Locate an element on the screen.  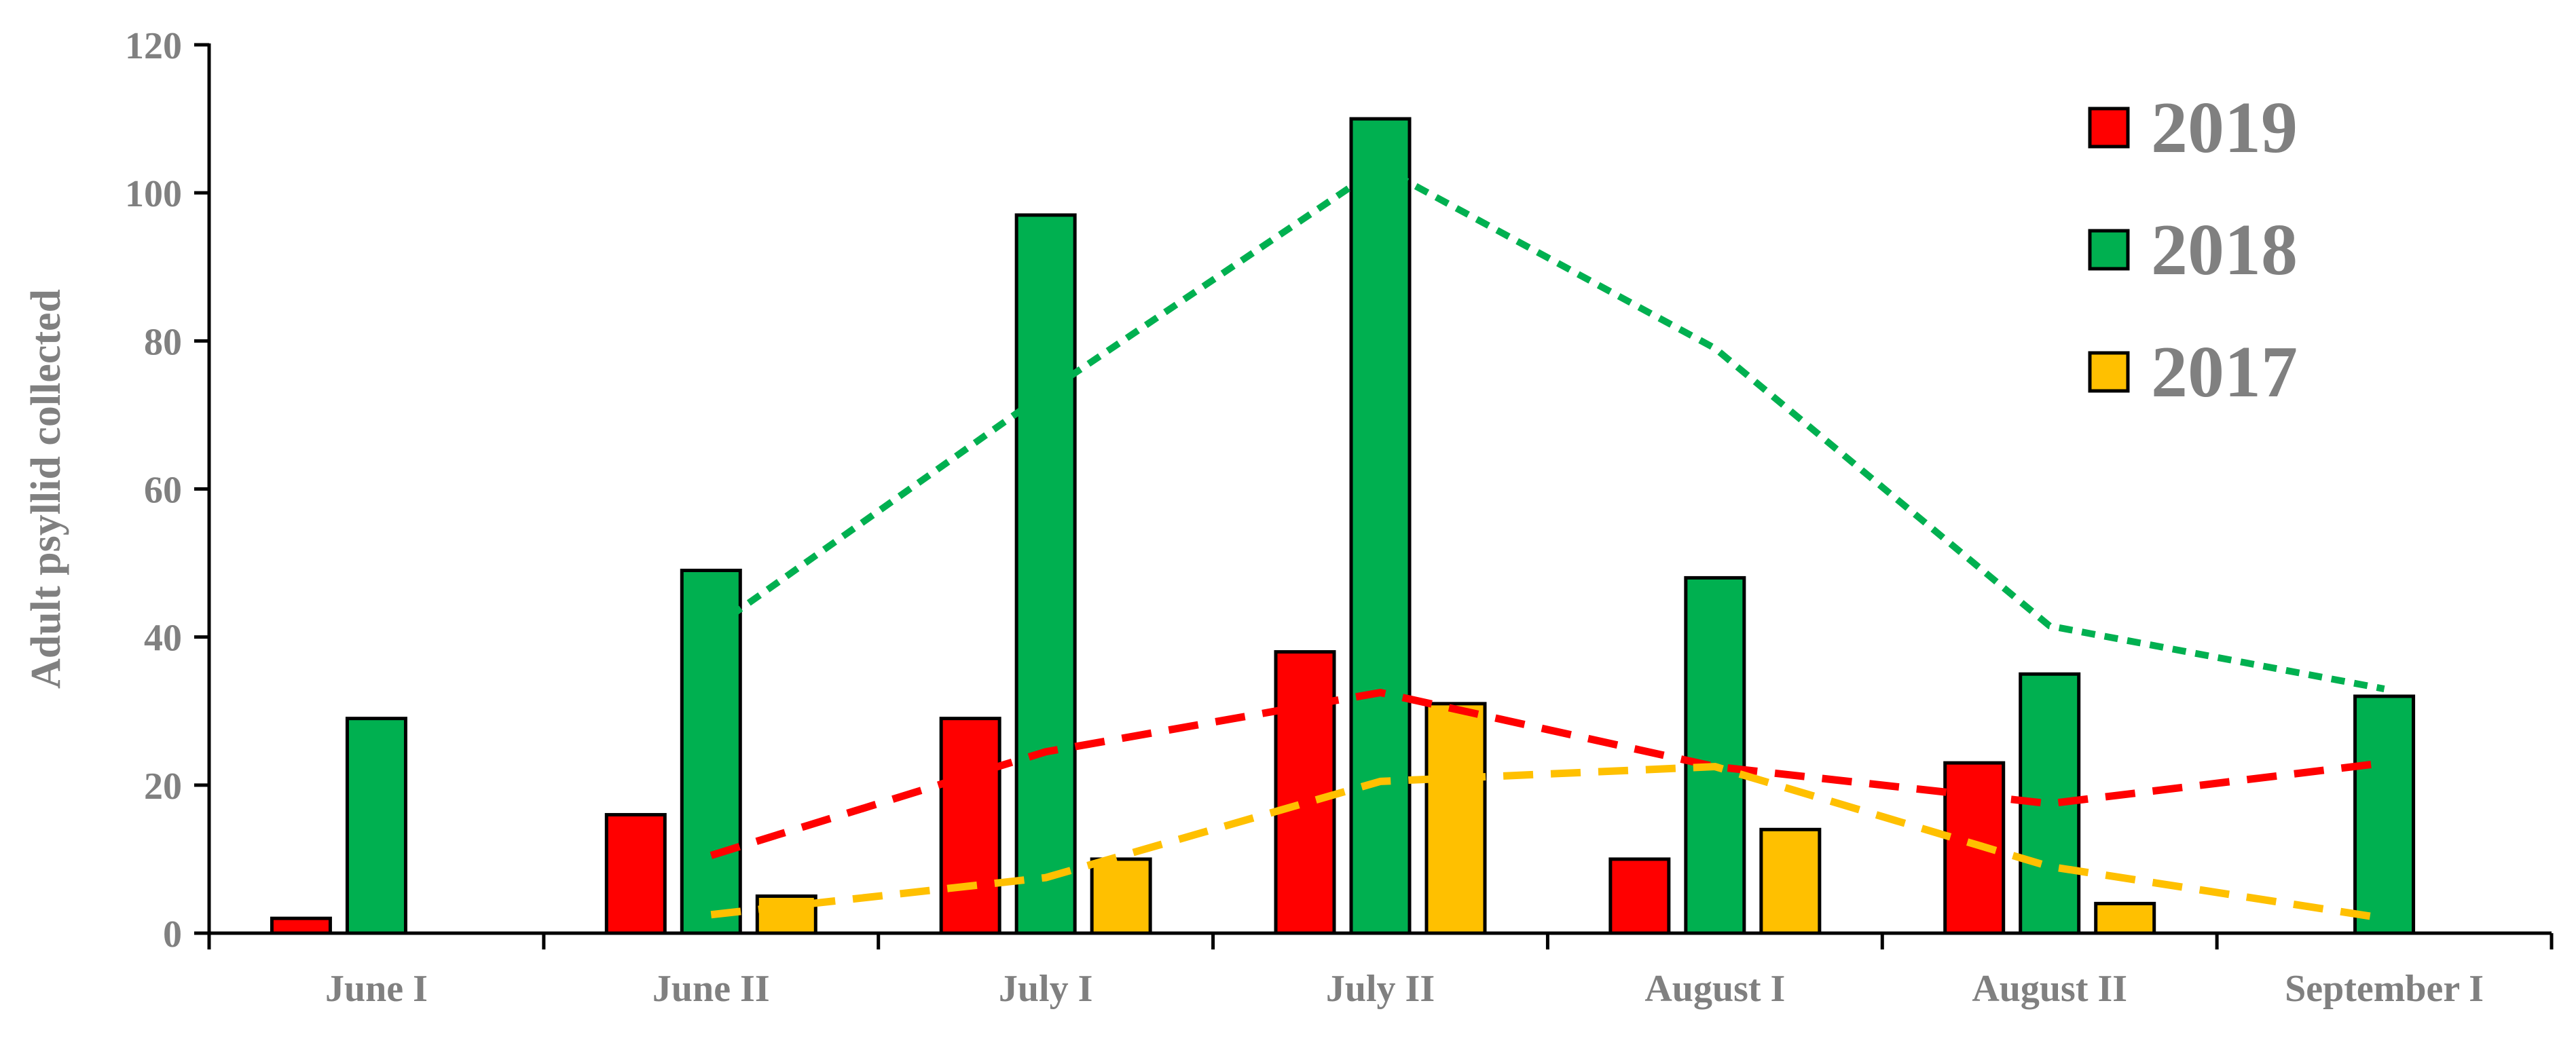
legend: 2019 2018 2017 is located at coordinates (2193, 251).